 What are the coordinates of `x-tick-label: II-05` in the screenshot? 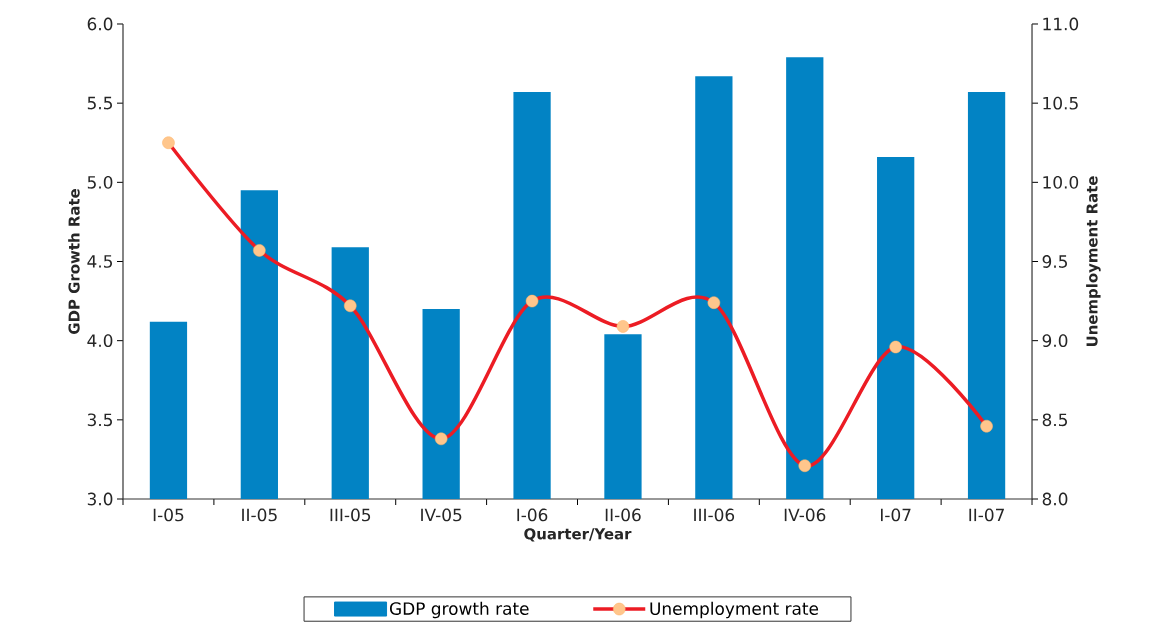 It's located at (259, 515).